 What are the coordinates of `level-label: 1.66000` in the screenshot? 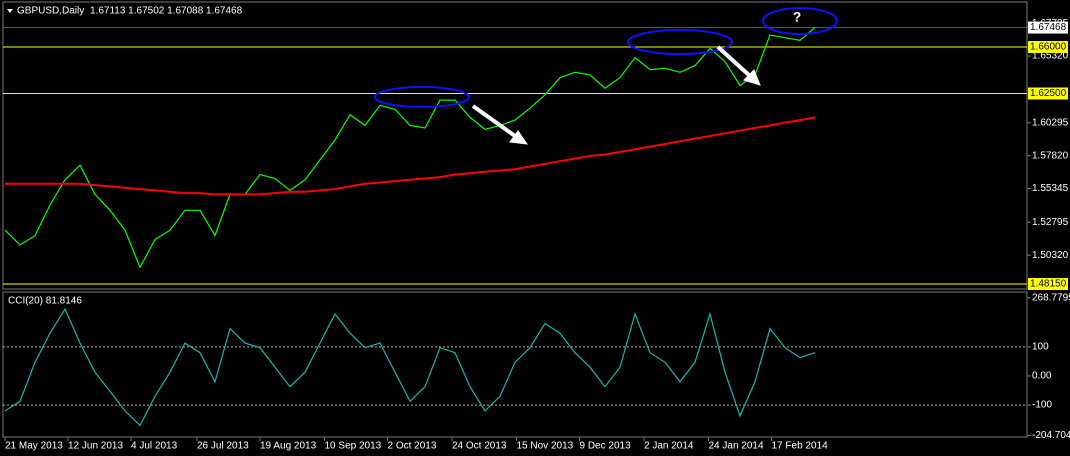 It's located at (1048, 47).